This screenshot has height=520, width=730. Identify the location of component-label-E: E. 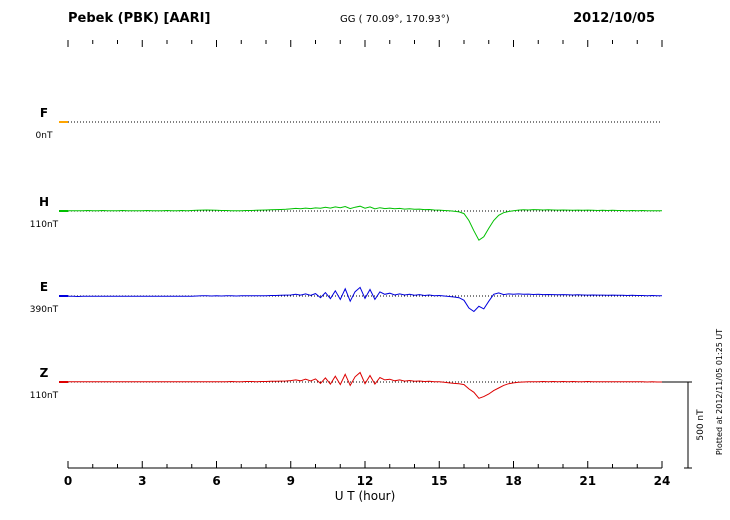
(44, 287).